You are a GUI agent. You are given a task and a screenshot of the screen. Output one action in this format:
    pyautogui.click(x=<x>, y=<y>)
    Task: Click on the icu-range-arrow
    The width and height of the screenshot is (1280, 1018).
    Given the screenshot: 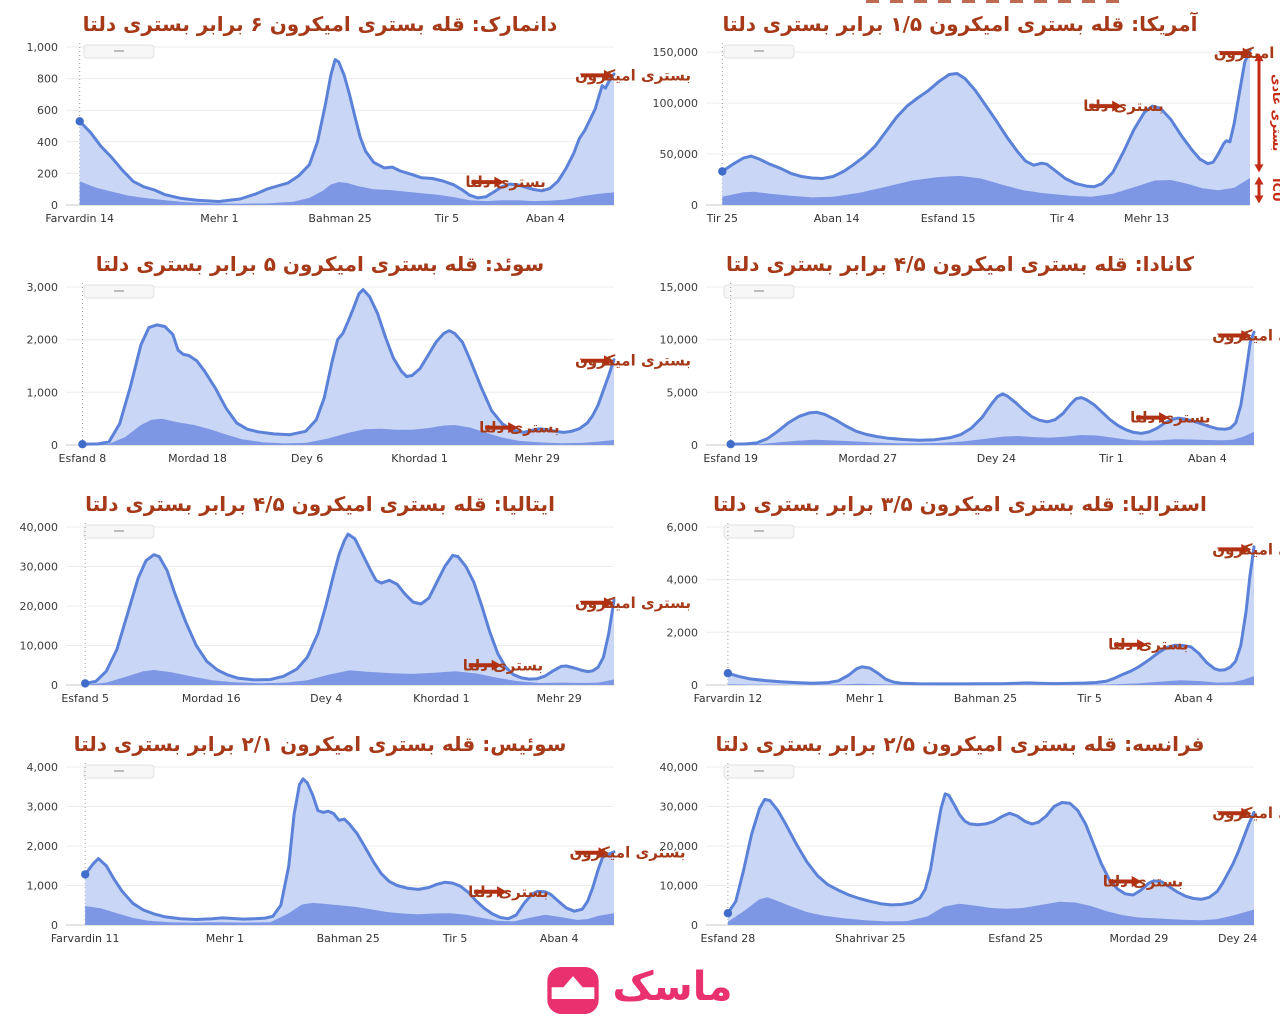 What is the action you would take?
    pyautogui.click(x=1259, y=190)
    